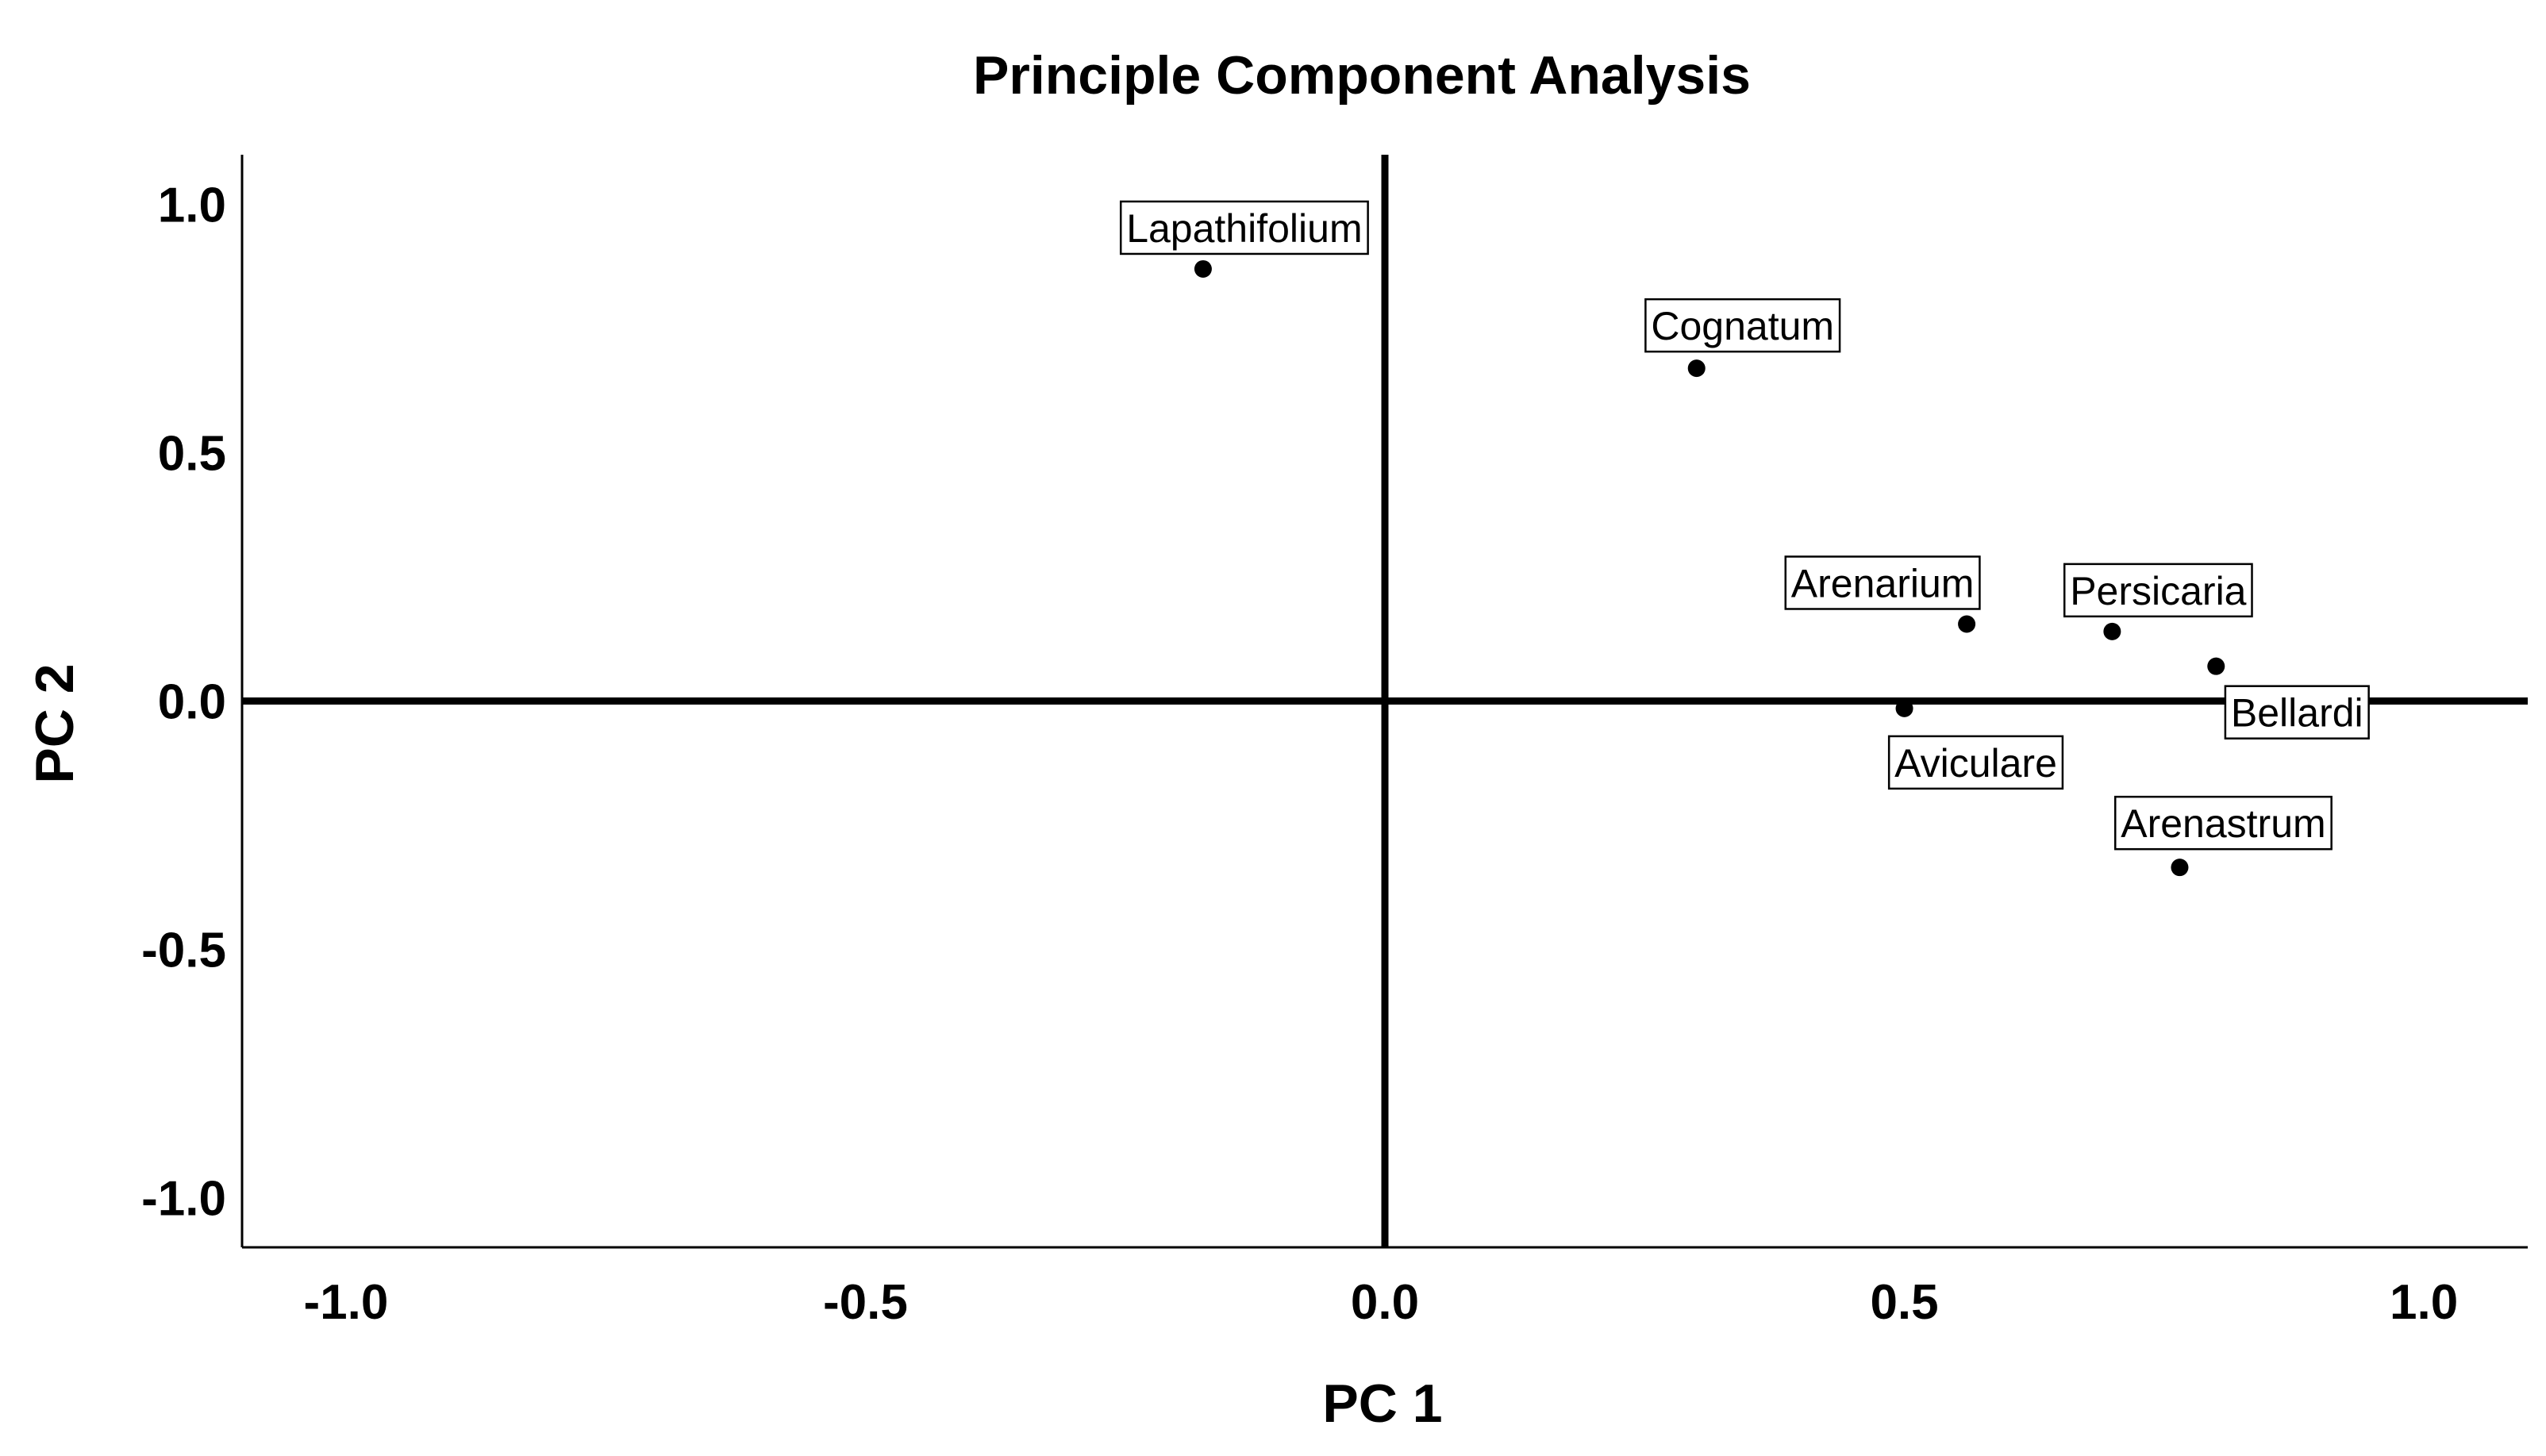 The image size is (2546, 1456). I want to click on x-tick-labels: -1.0 -0.5 0.0 0.5 1.0, so click(1380, 1302).